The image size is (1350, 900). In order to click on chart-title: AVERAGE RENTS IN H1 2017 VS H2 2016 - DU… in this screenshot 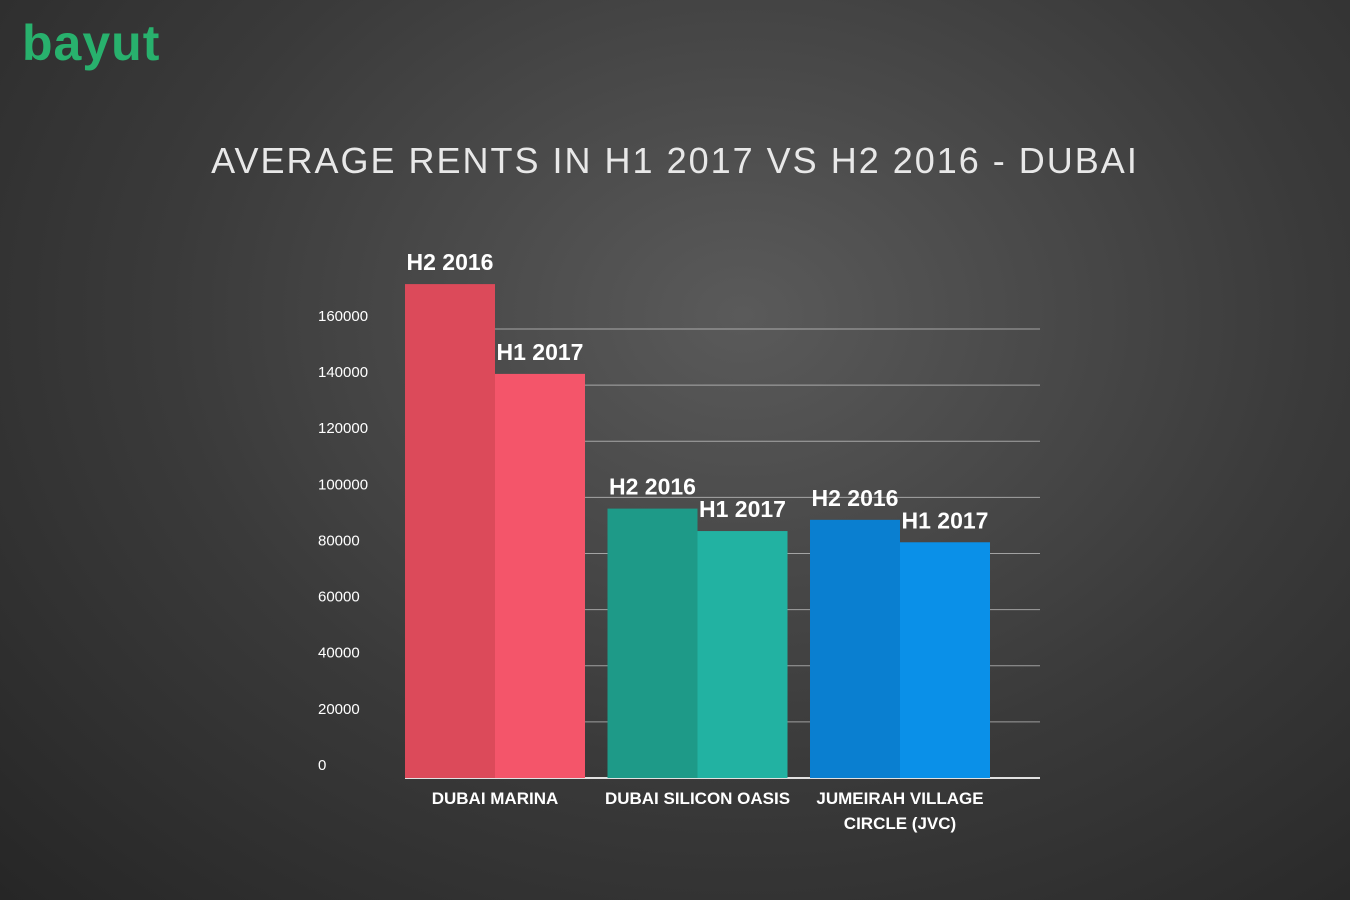, I will do `click(675, 160)`.